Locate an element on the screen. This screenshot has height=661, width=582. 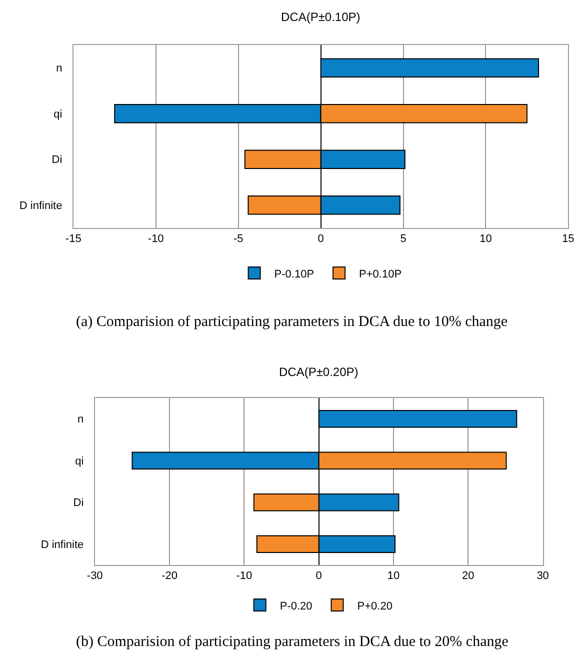
x-tick-label: -20 is located at coordinates (170, 576).